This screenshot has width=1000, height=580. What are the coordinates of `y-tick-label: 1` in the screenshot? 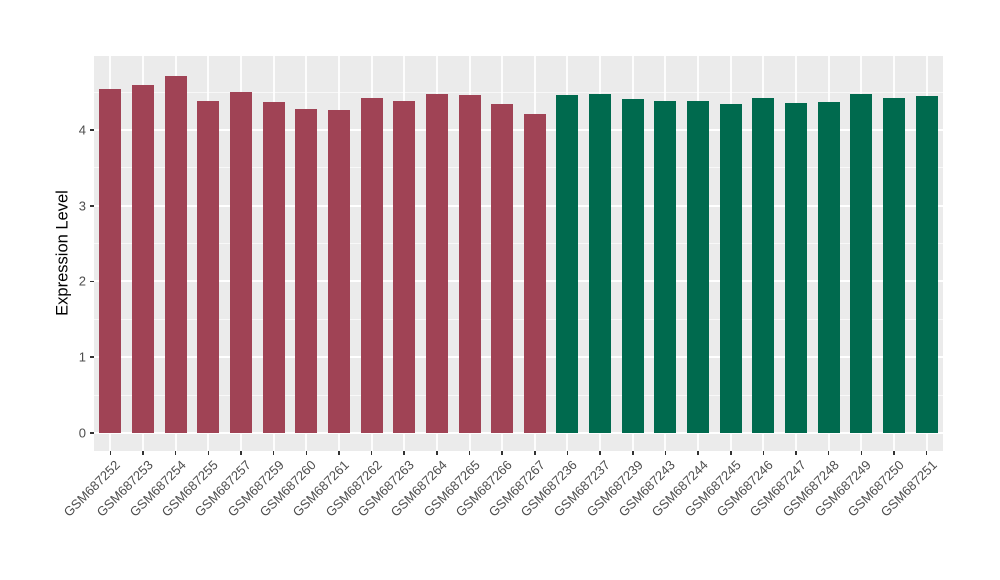 It's located at (82, 357).